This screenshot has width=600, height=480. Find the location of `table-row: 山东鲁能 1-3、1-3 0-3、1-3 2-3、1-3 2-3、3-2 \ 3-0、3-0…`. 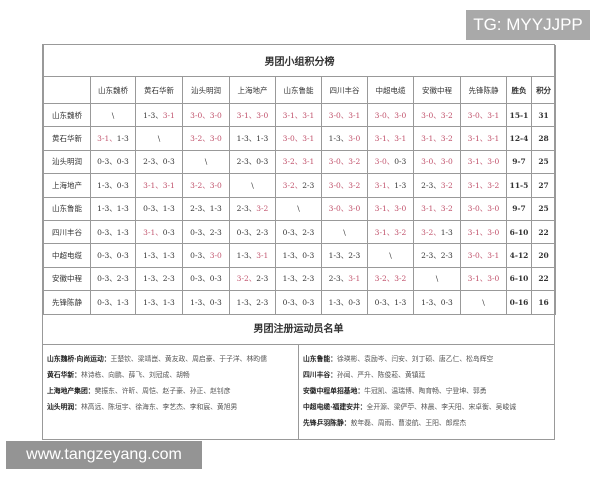

table-row: 山东鲁能 1-3、1-3 0-3、1-3 2-3、1-3 2-3、3-2 \ 3-0、3-0… is located at coordinates (300, 208).